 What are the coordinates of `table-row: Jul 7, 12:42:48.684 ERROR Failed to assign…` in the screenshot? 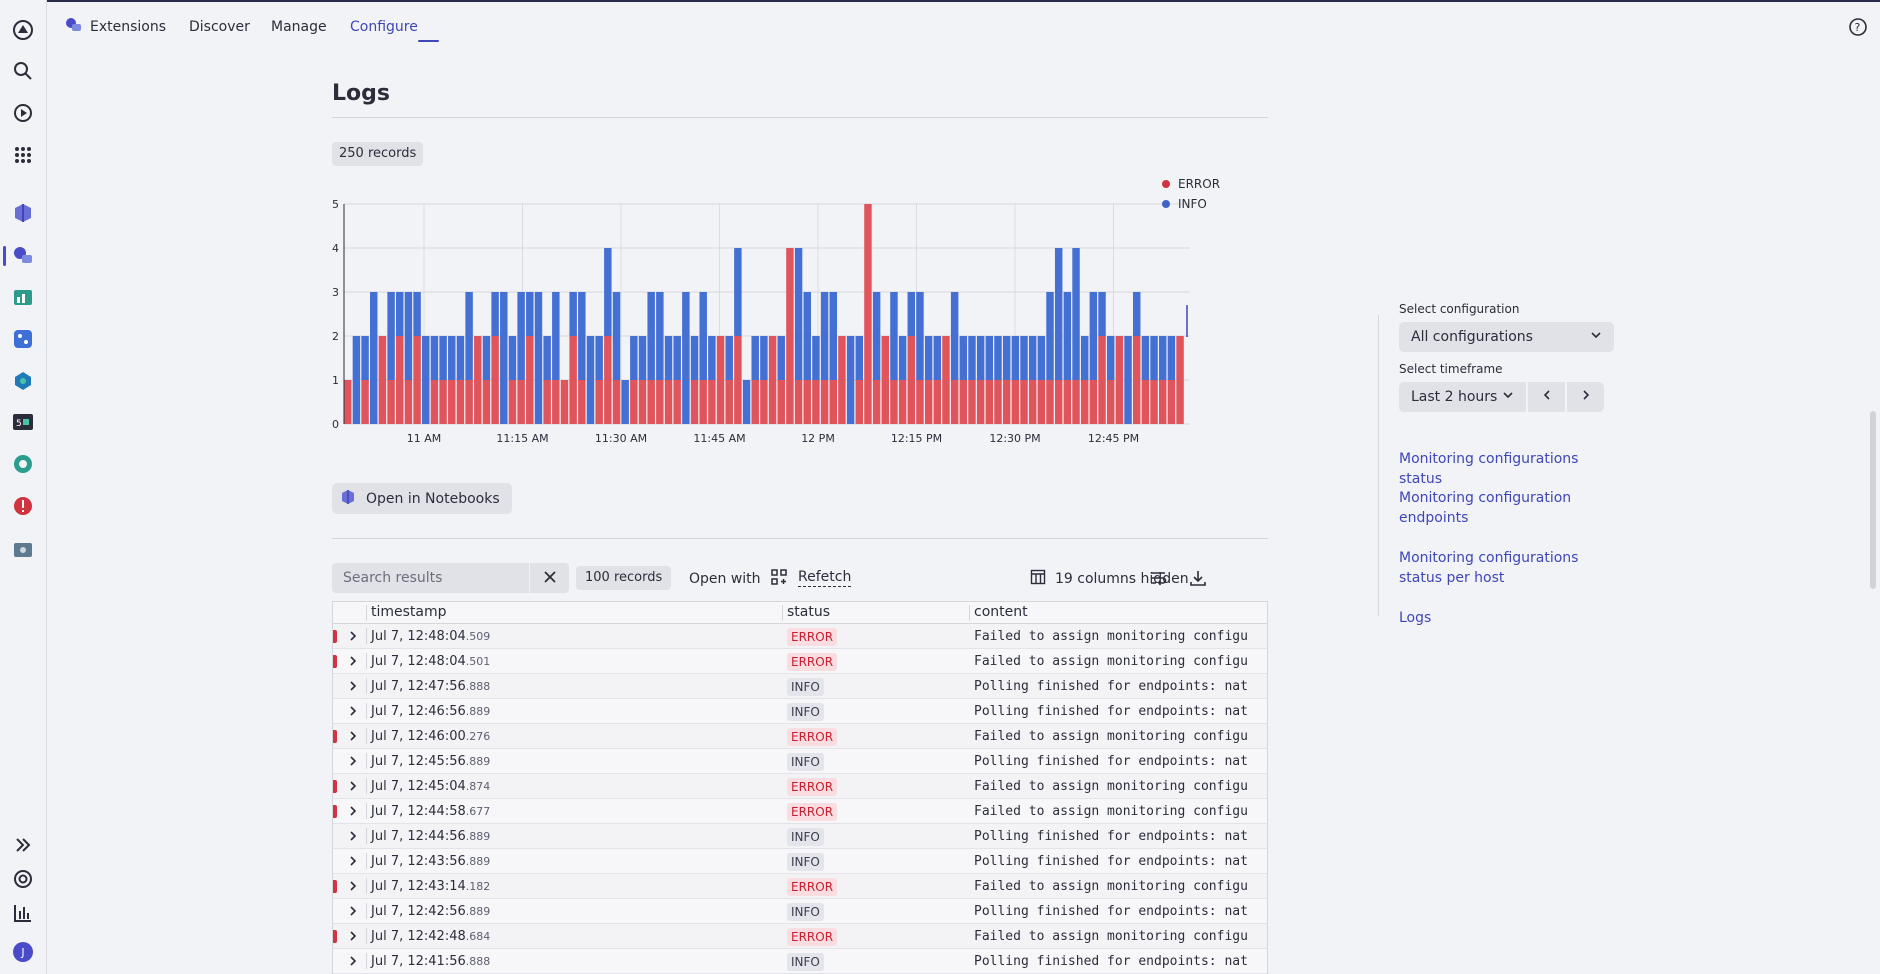 It's located at (800, 936).